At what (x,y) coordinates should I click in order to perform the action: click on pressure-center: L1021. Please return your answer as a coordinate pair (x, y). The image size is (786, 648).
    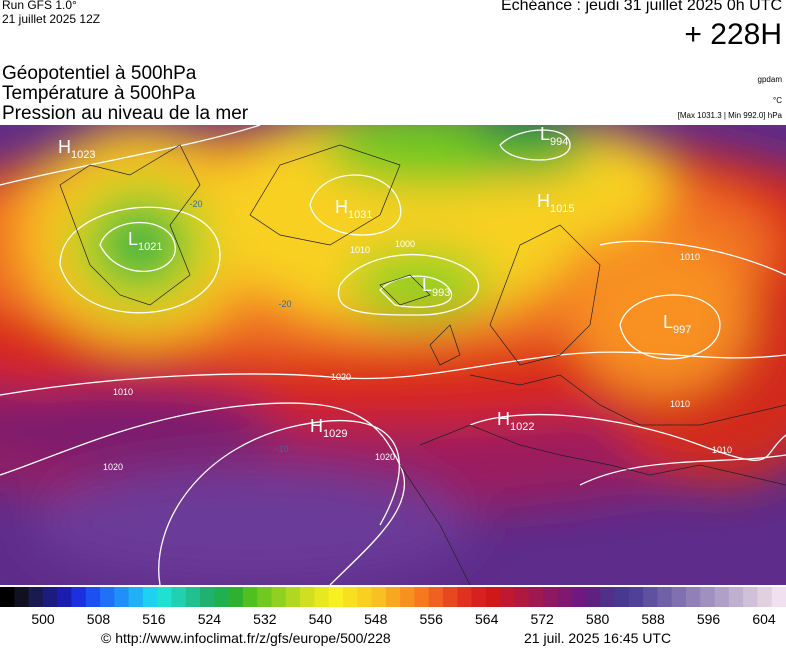
    Looking at the image, I should click on (145, 241).